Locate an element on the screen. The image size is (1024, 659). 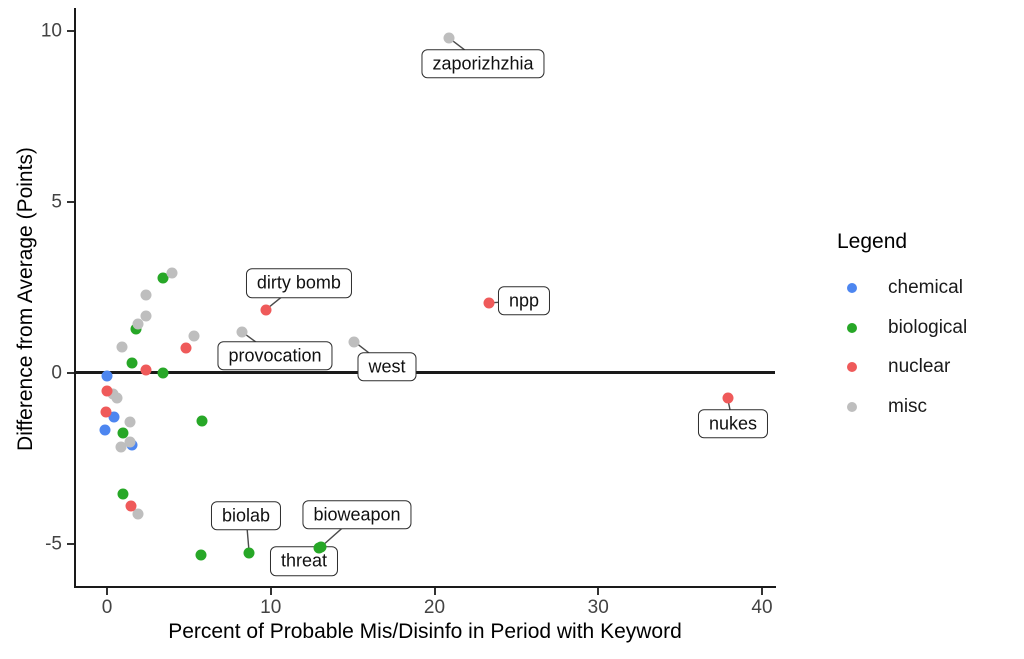
point-label-dirty-bomb: dirty bomb is located at coordinates (298, 283).